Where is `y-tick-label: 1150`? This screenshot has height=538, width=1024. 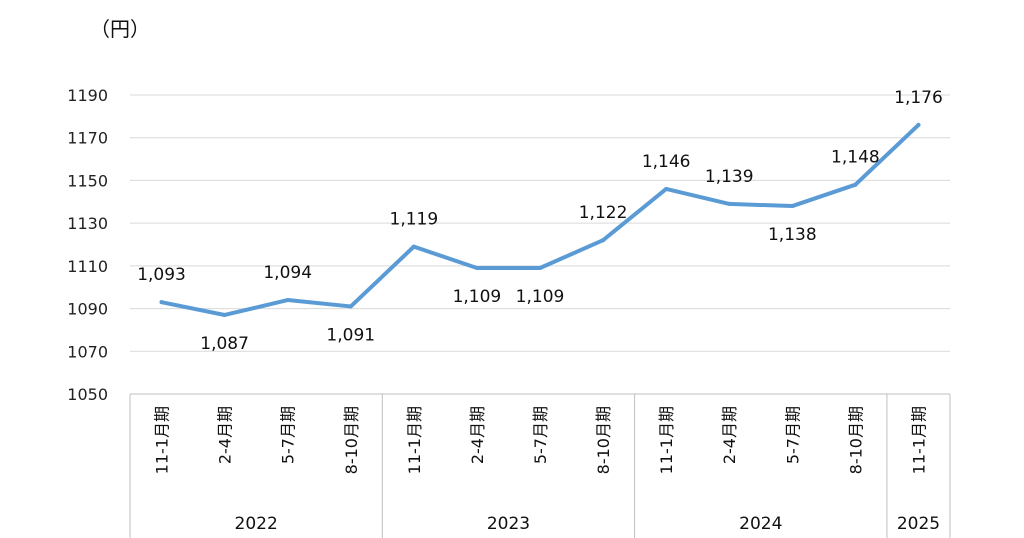
y-tick-label: 1150 is located at coordinates (87, 180).